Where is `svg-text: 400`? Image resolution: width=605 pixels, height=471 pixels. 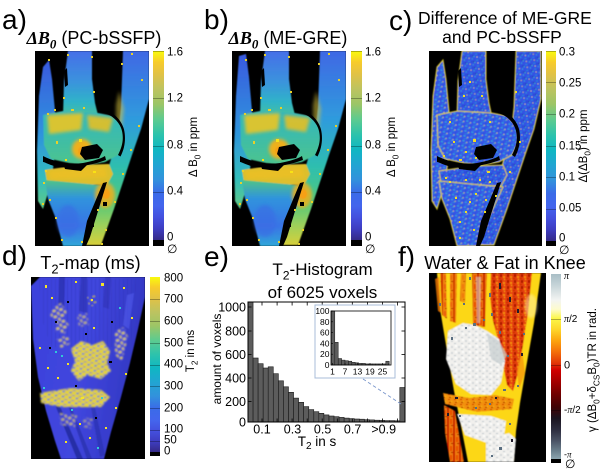
svg-text: 400 is located at coordinates (235, 379).